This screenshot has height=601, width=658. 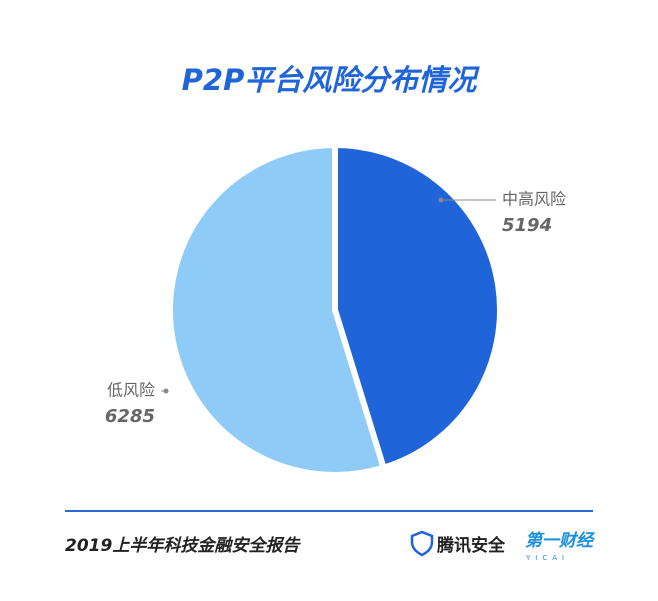 What do you see at coordinates (331, 80) in the screenshot?
I see `chart-title: P2P平台风险分布情况` at bounding box center [331, 80].